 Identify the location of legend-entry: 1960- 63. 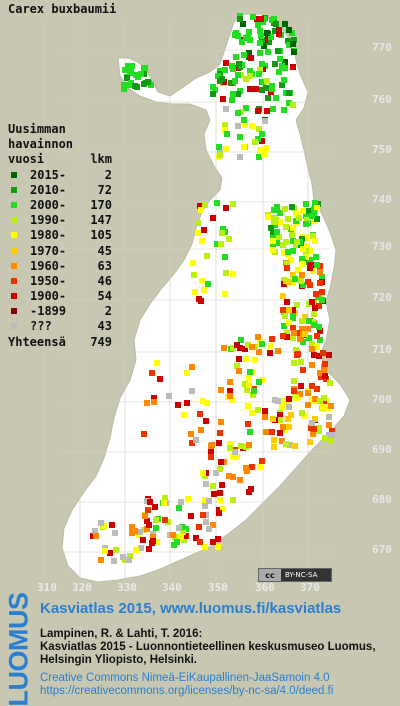
(60, 266).